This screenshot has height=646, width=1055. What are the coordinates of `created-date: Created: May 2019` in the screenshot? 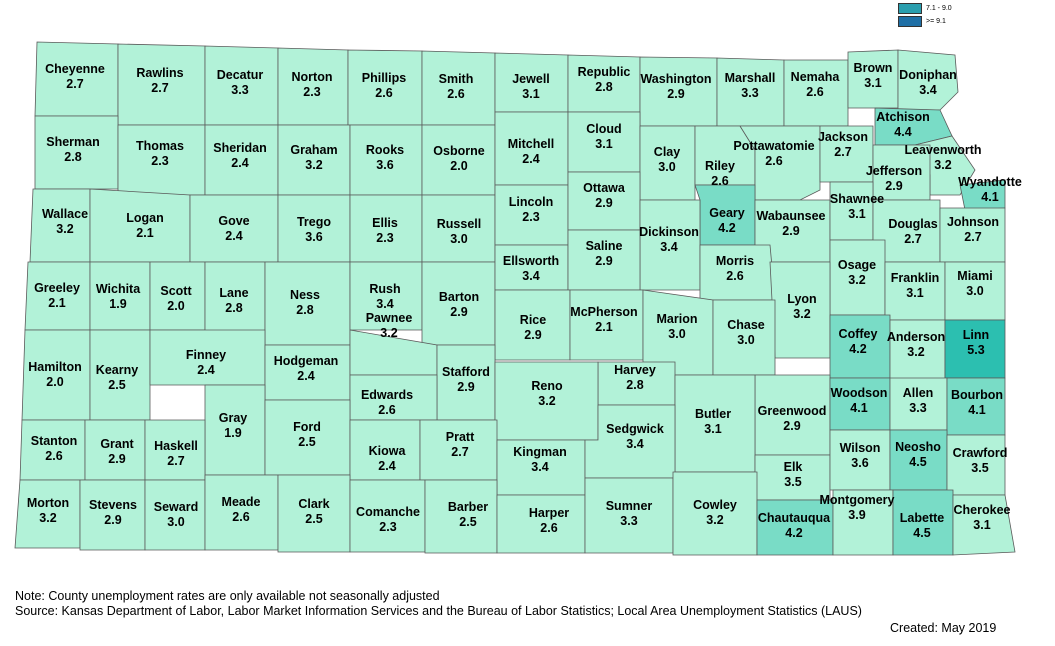 It's located at (943, 628).